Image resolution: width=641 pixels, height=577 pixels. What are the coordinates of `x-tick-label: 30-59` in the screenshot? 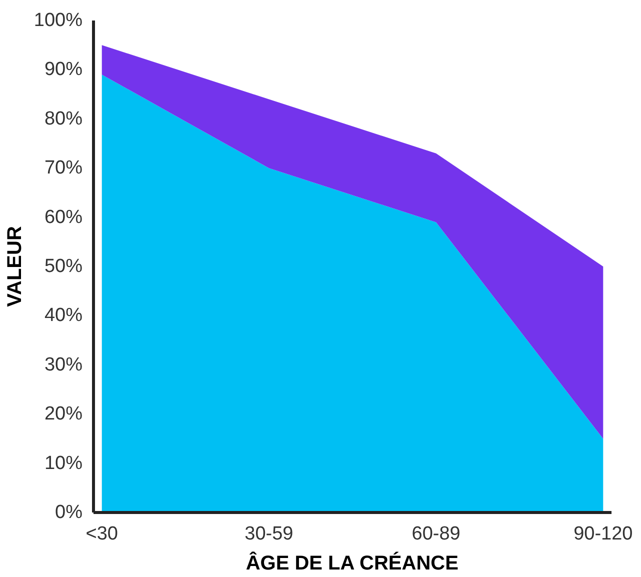 It's located at (269, 534).